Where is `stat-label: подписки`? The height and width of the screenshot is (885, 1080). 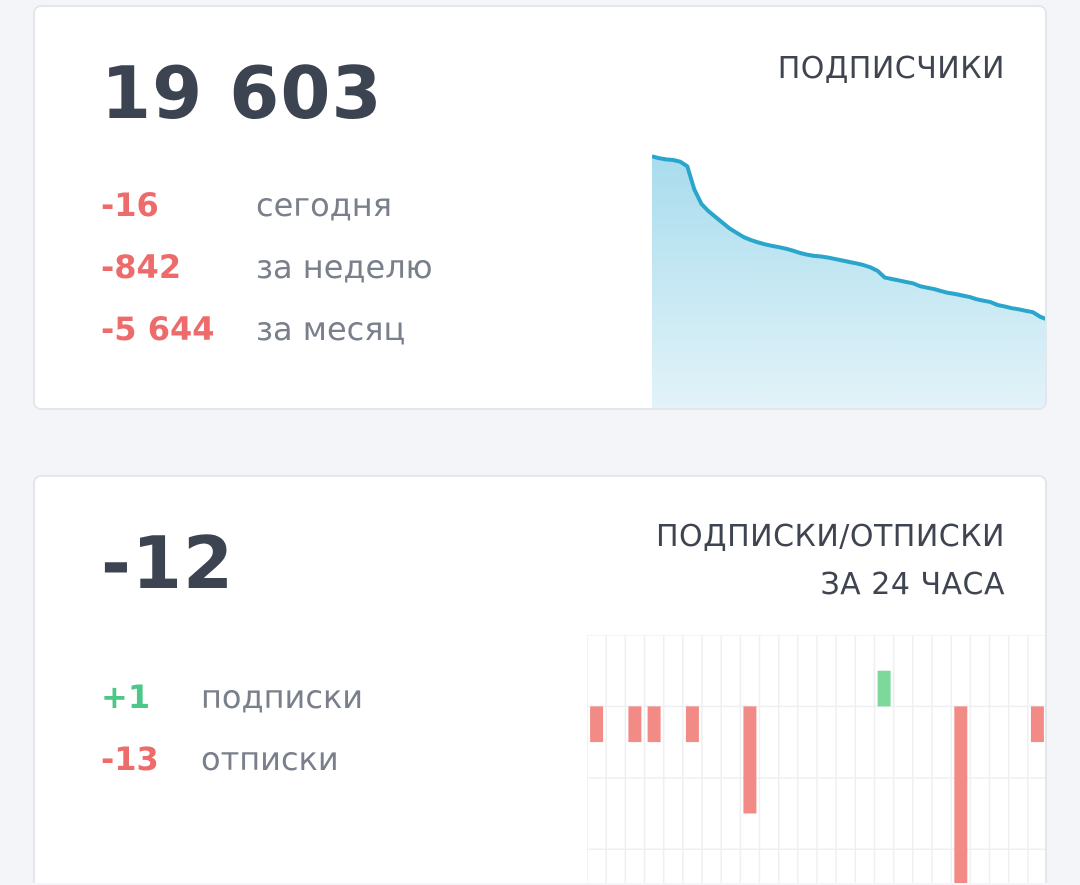
stat-label: подписки is located at coordinates (282, 697).